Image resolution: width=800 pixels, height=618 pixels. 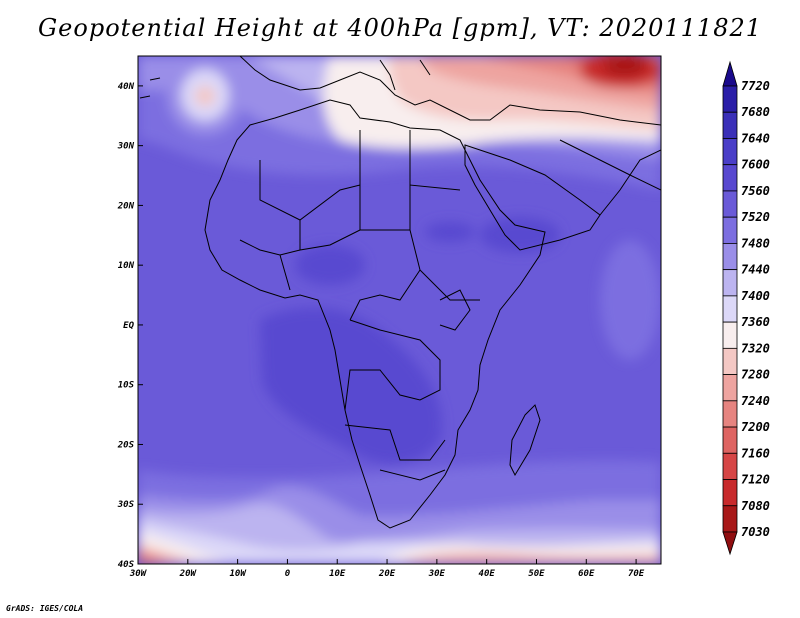 I want to click on lat-tick-label: 10N, so click(x=126, y=266).